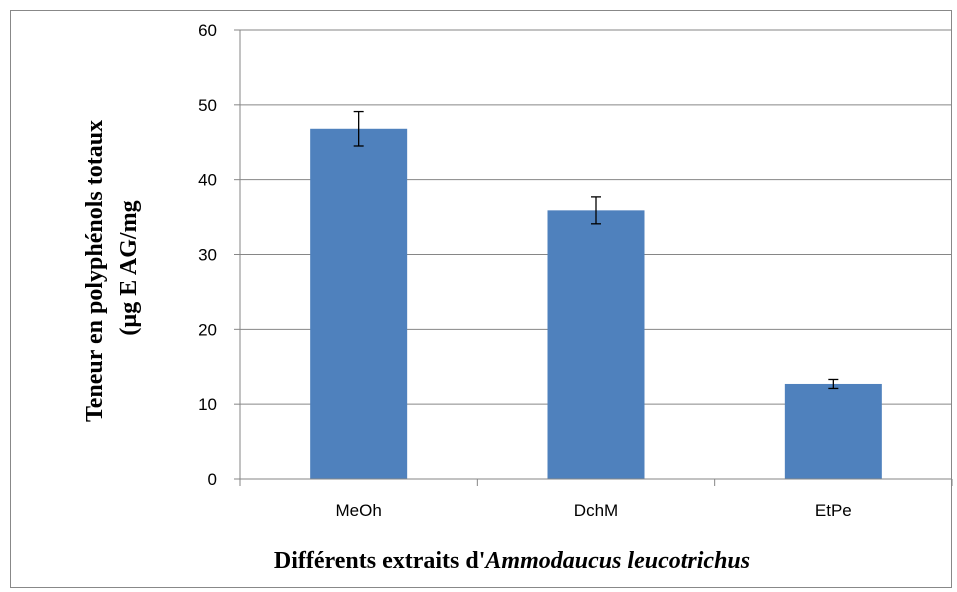  I want to click on y-tick-label-50: 50, so click(207, 105).